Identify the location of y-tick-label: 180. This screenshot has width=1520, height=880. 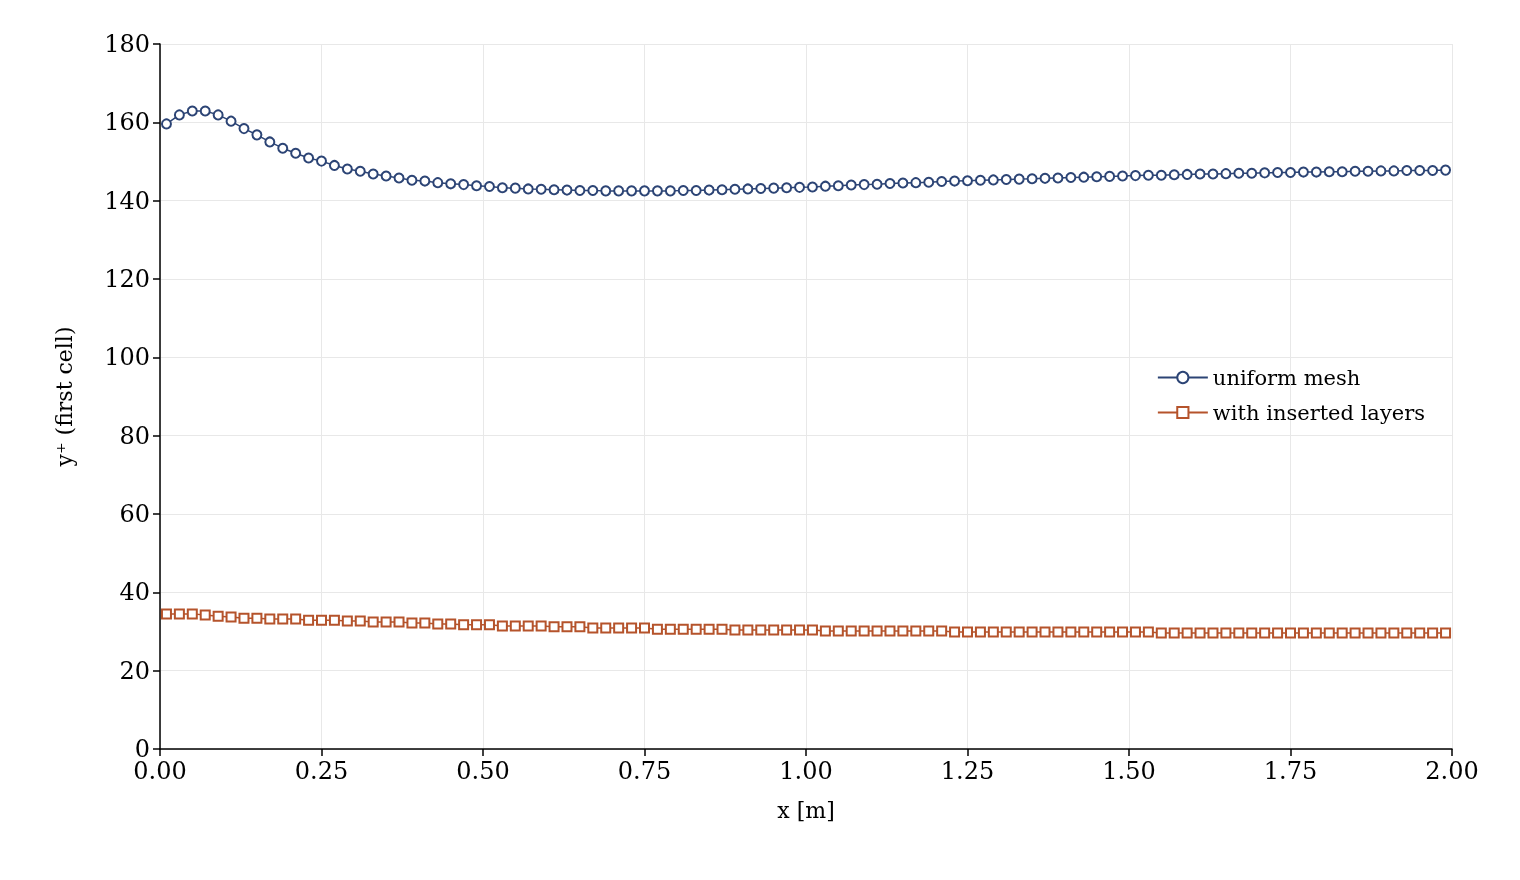
(127, 44).